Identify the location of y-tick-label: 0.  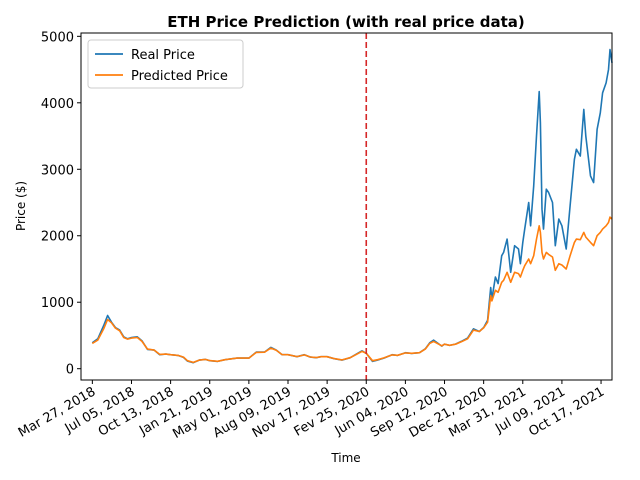
(70, 370).